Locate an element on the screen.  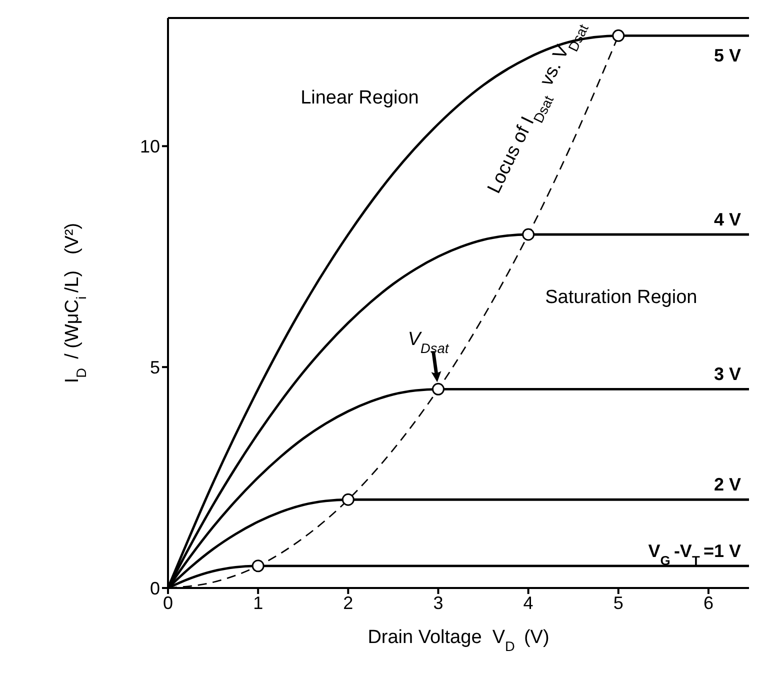
y-tick-label: 10 is located at coordinates (150, 146).